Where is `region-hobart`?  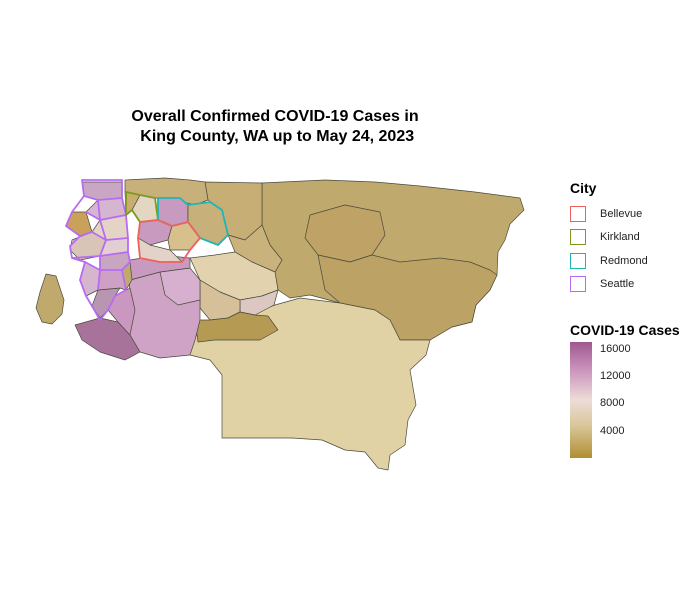
region-hobart is located at coordinates (236, 327).